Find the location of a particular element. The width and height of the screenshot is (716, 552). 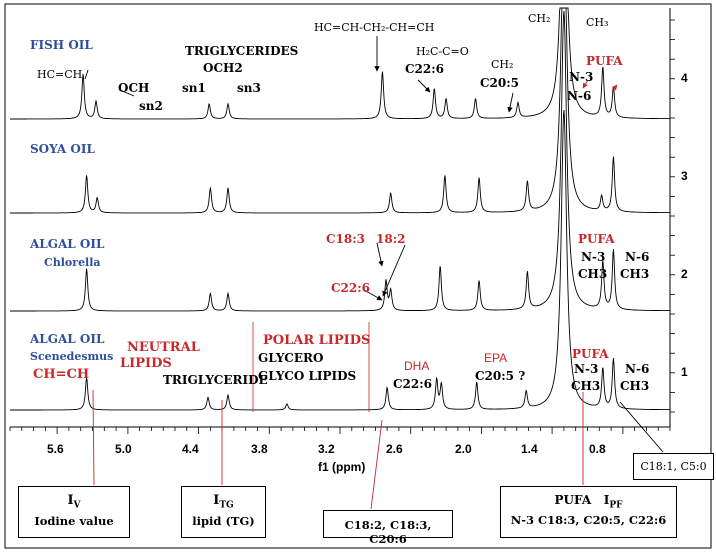

annot-c22-6-bot: C22:6 is located at coordinates (413, 384).